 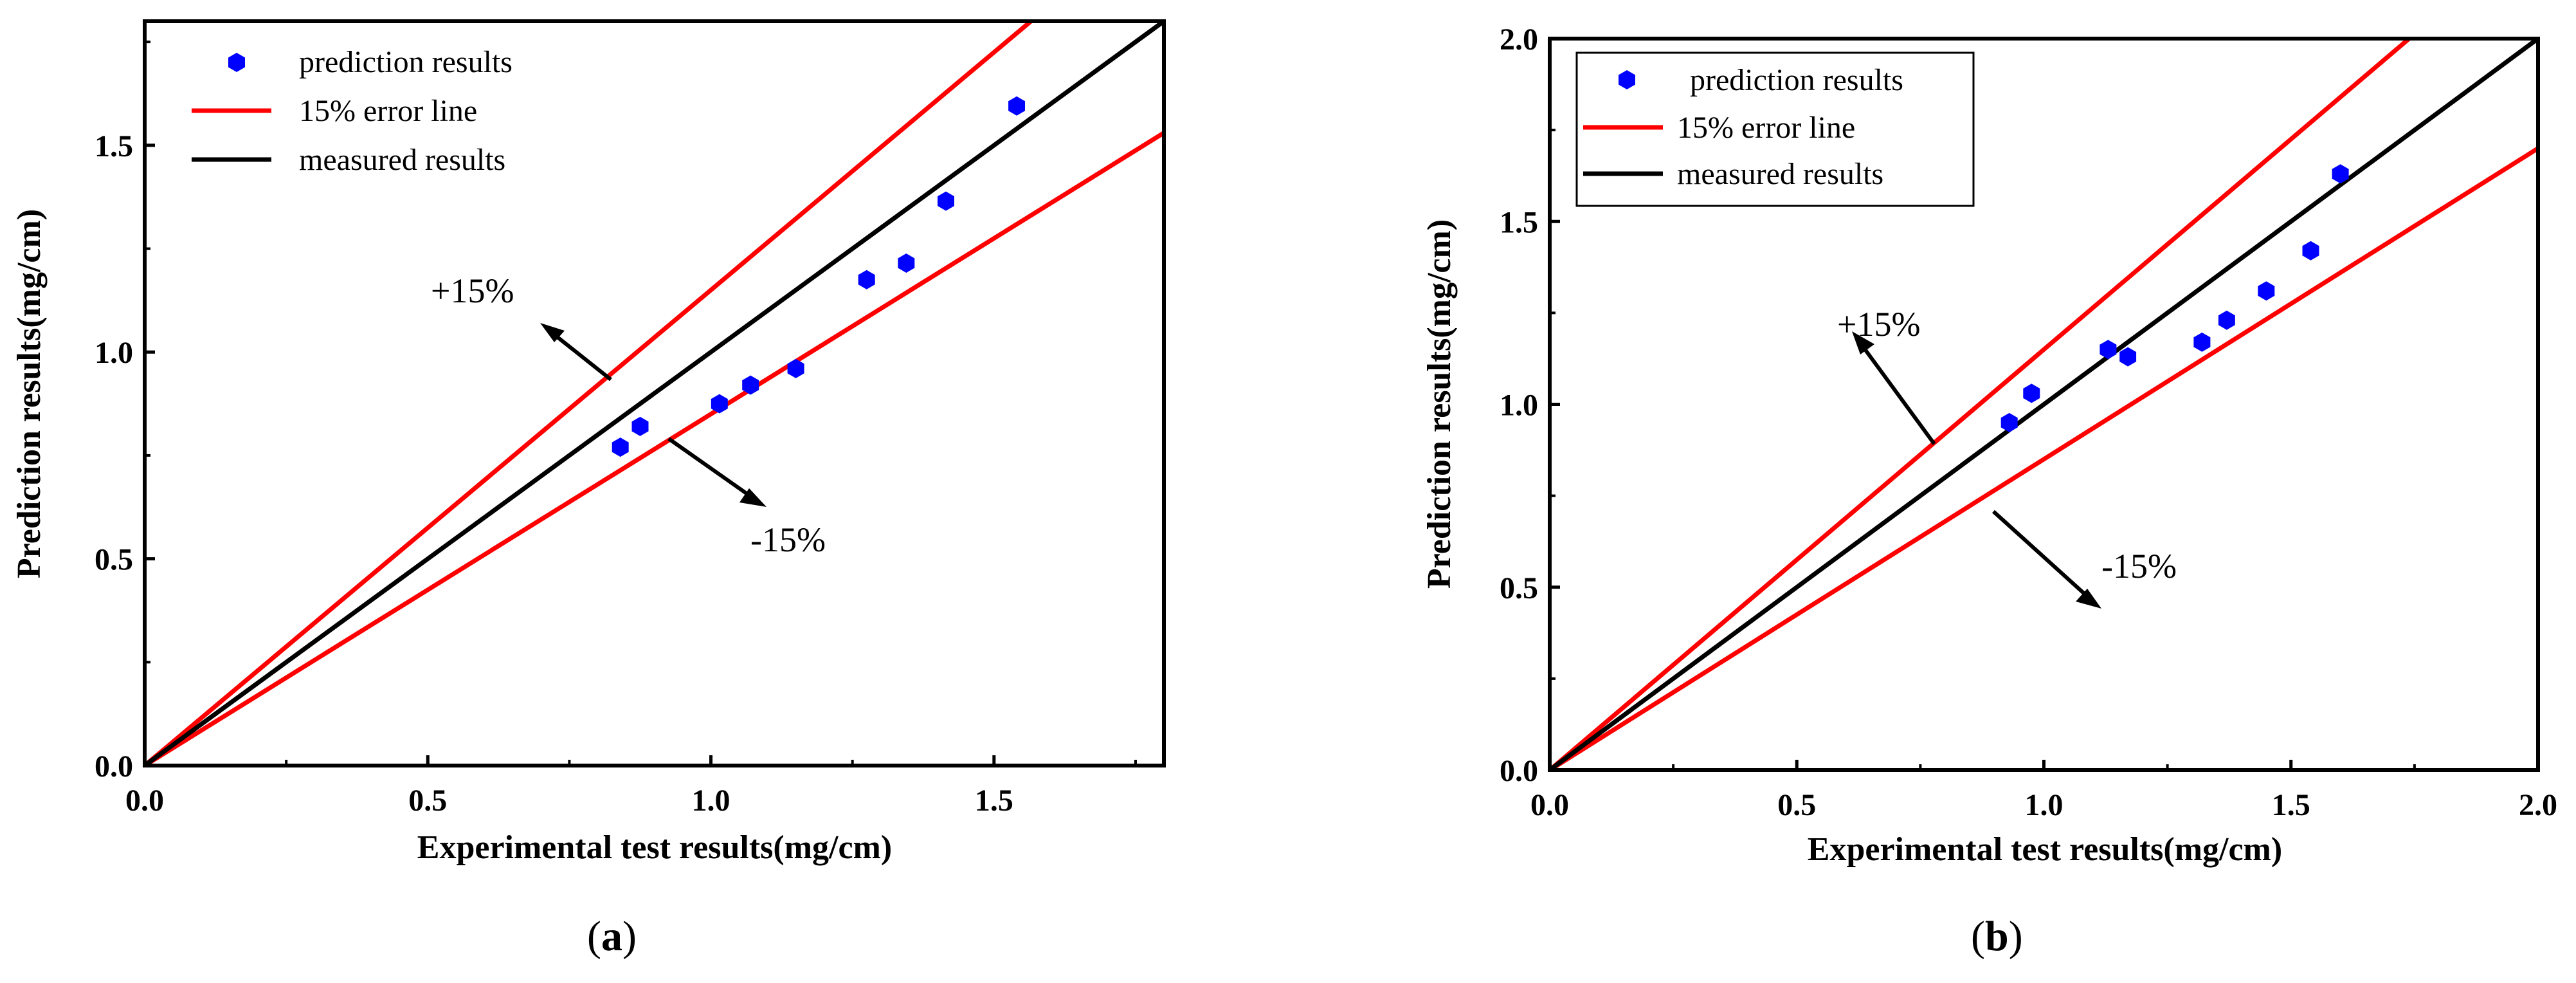 I want to click on panel-a-caption: (a), so click(x=612, y=937).